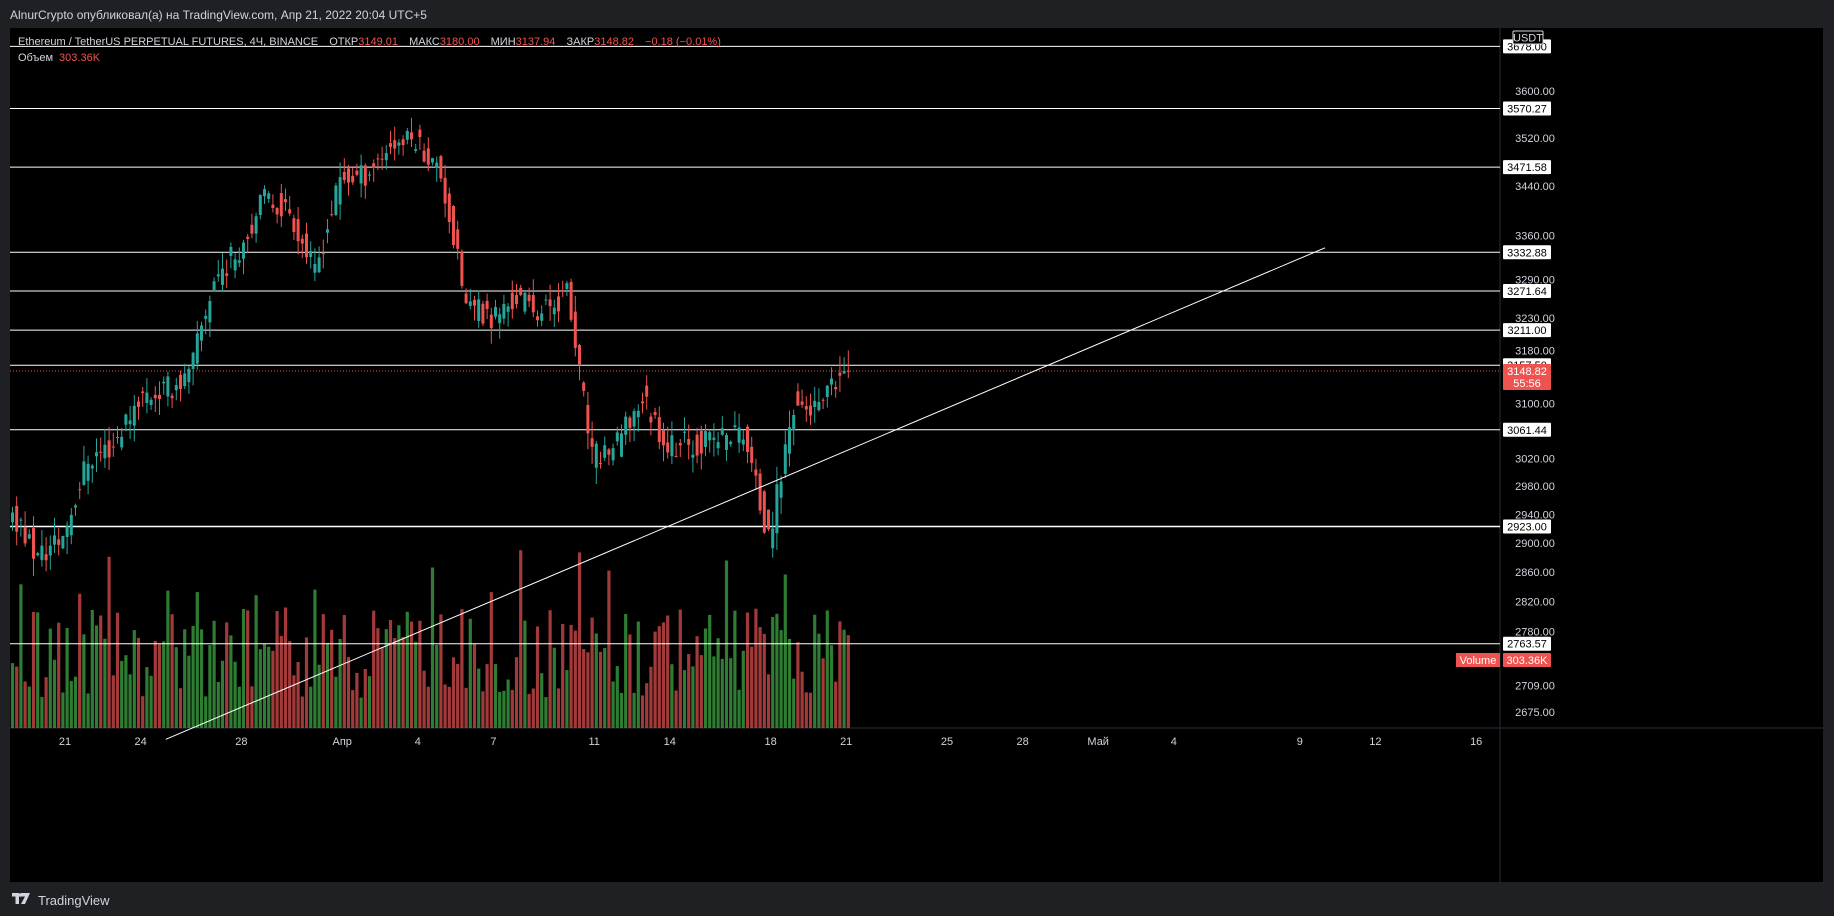 The image size is (1834, 916). What do you see at coordinates (1527, 292) in the screenshot?
I see `level-price-label: 3271.64` at bounding box center [1527, 292].